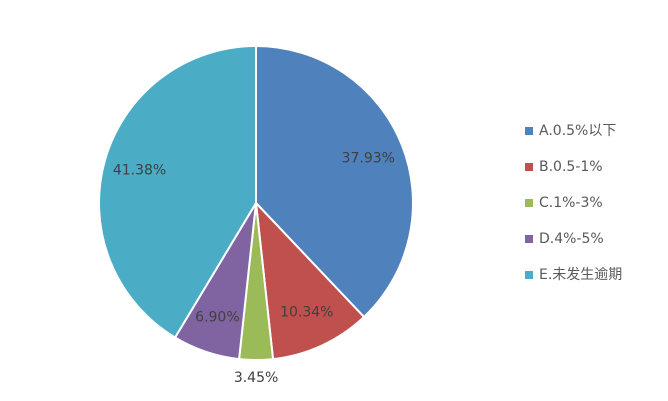  Describe the element at coordinates (139, 171) in the screenshot. I see `data-label: 41.38%` at that location.